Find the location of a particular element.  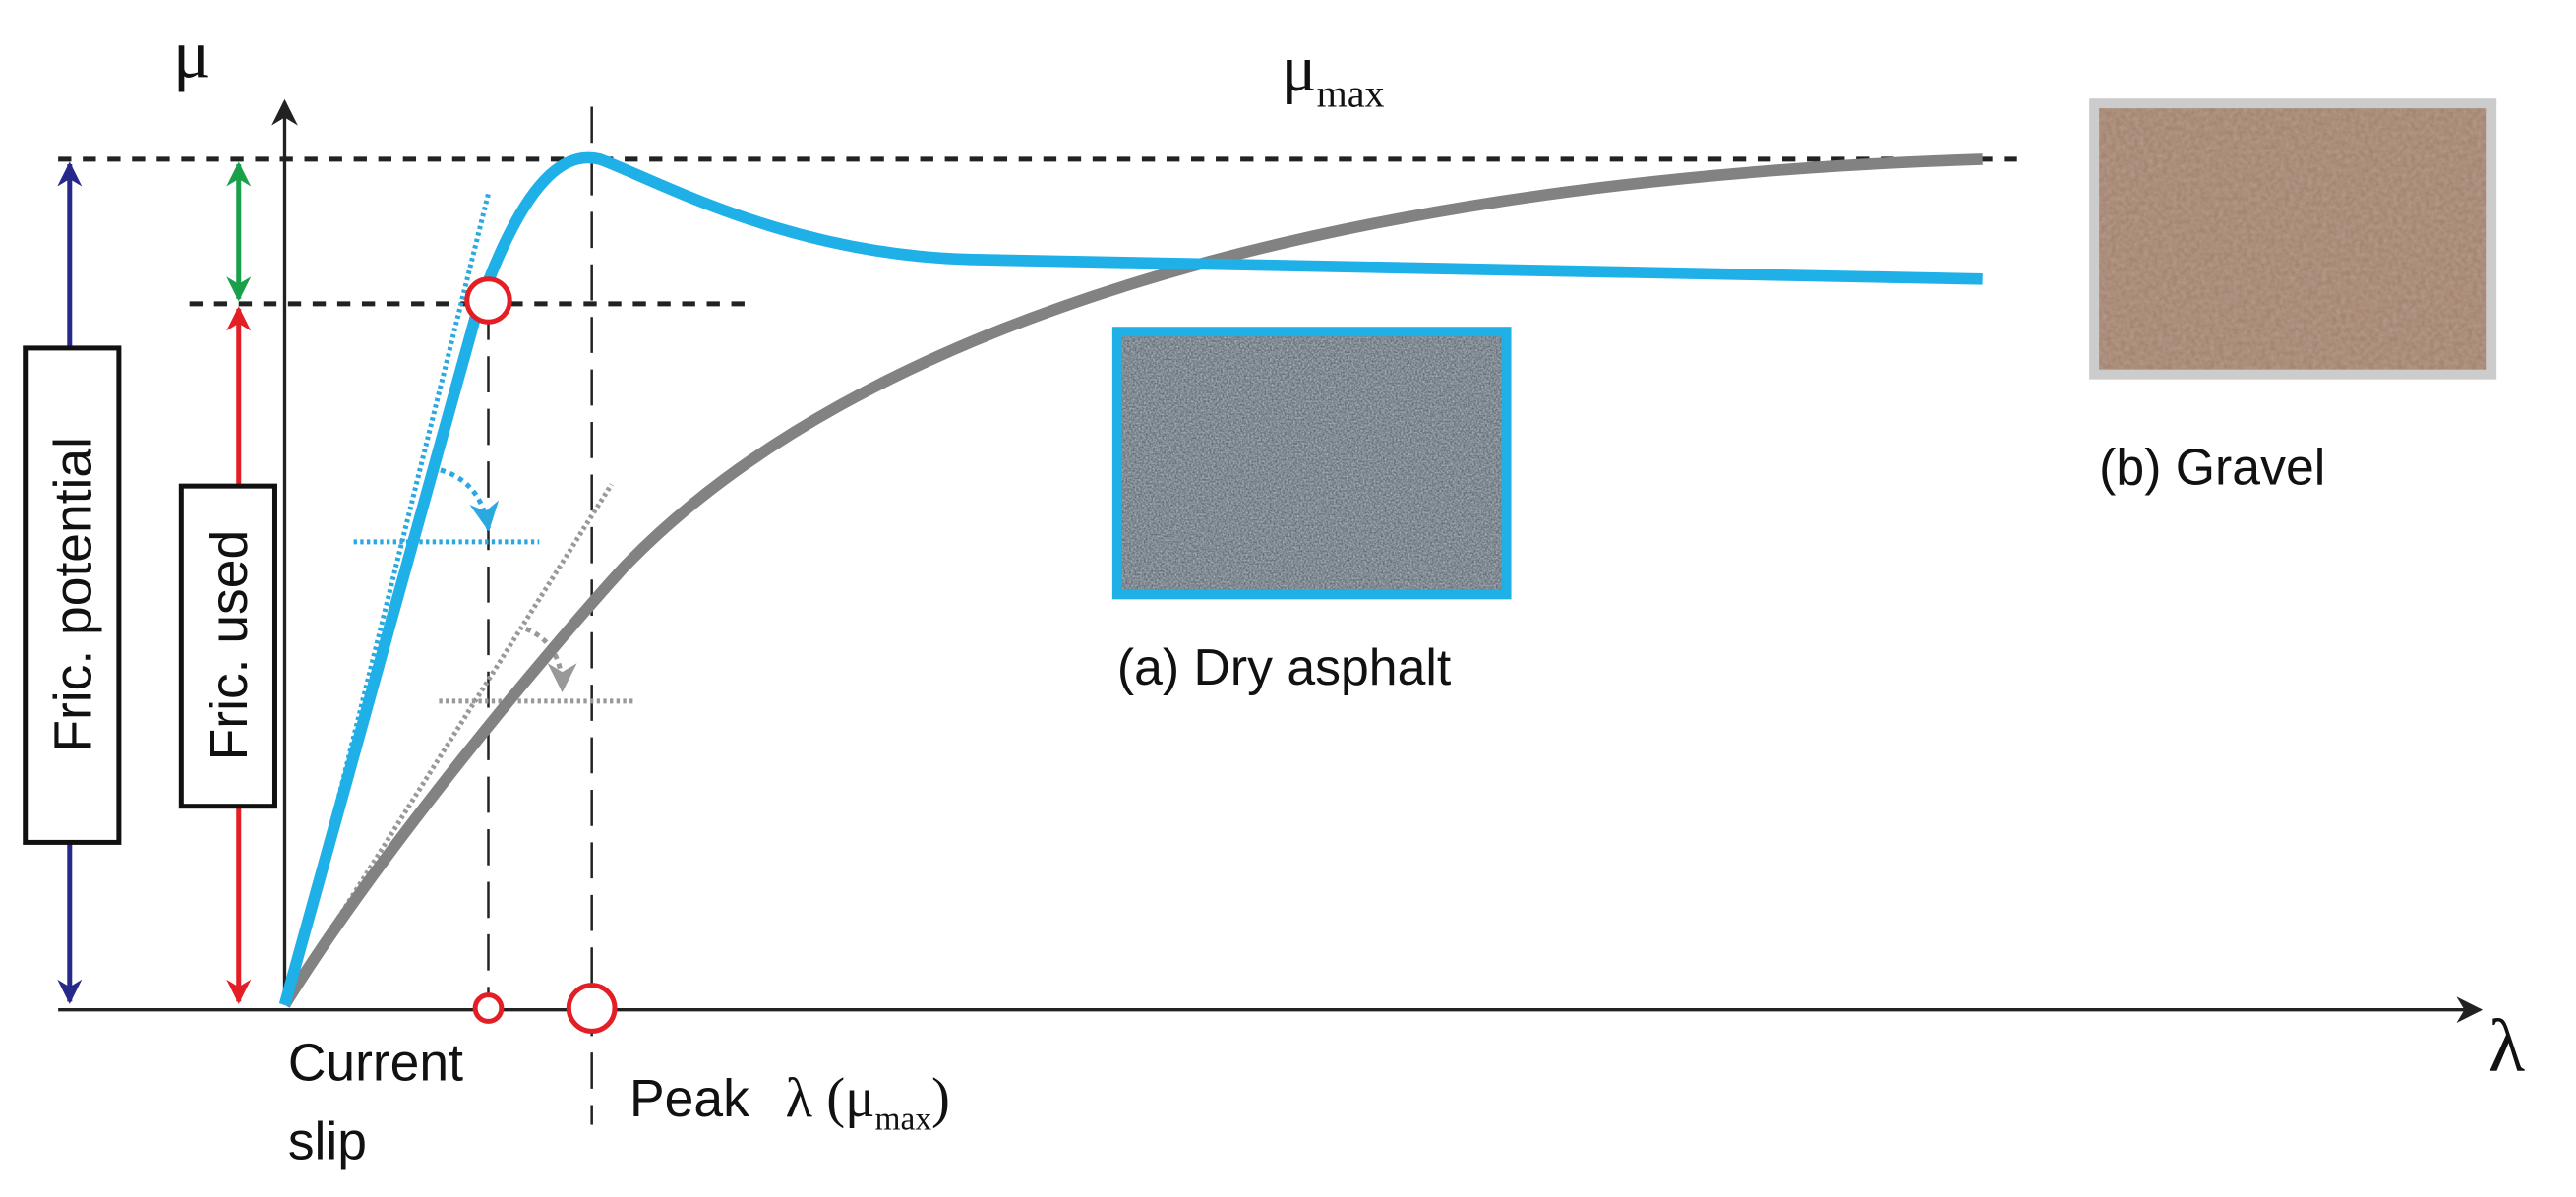

friction-used-label: Fric. used is located at coordinates (230, 645).